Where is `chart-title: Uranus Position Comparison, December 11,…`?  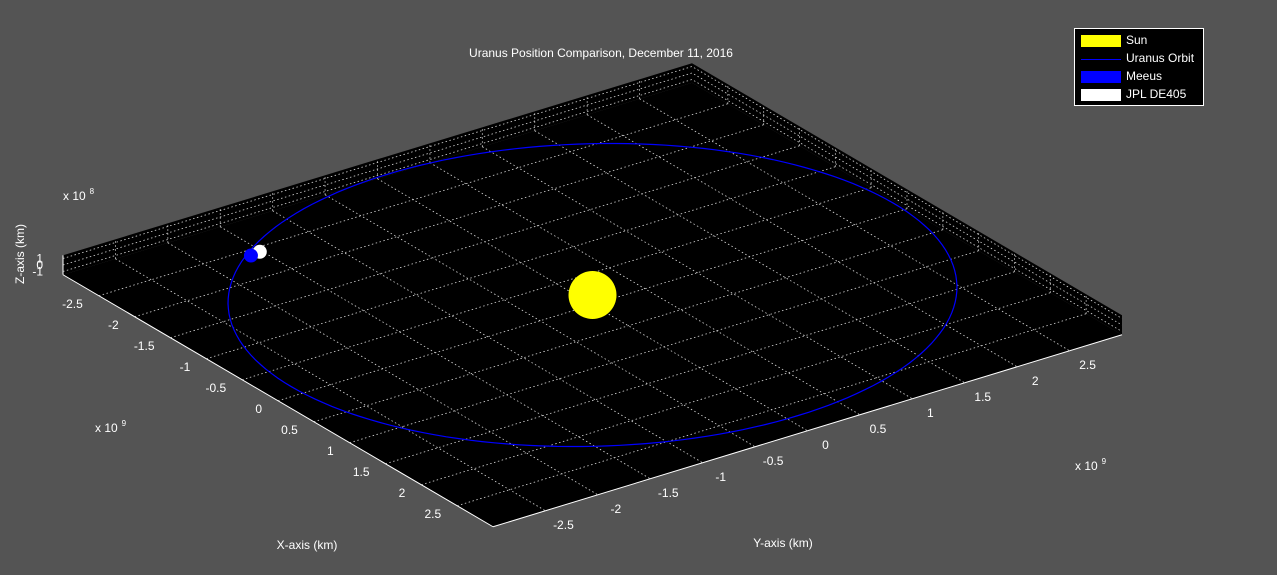
chart-title: Uranus Position Comparison, December 11,… is located at coordinates (601, 53).